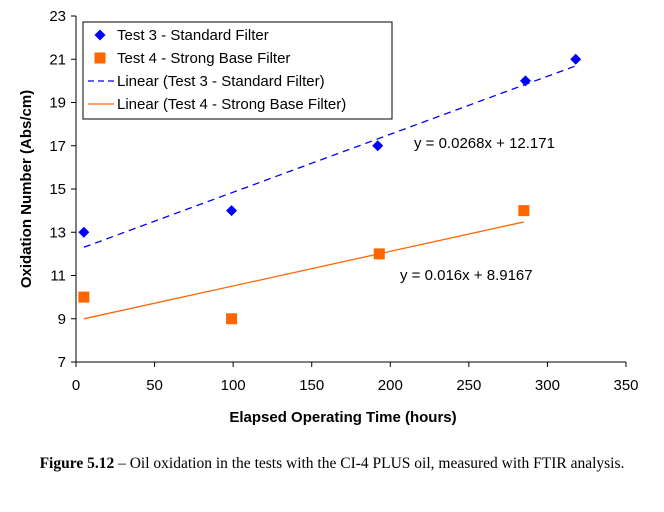 The height and width of the screenshot is (512, 664). Describe the element at coordinates (484, 143) in the screenshot. I see `equation-label: y = 0.0268x + 12.171` at that location.